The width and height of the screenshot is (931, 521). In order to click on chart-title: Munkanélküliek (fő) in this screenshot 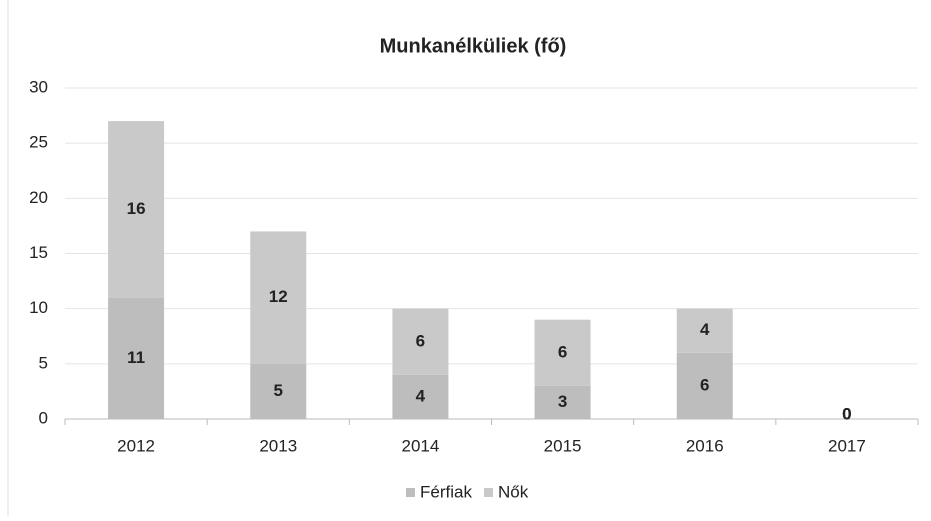, I will do `click(473, 46)`.